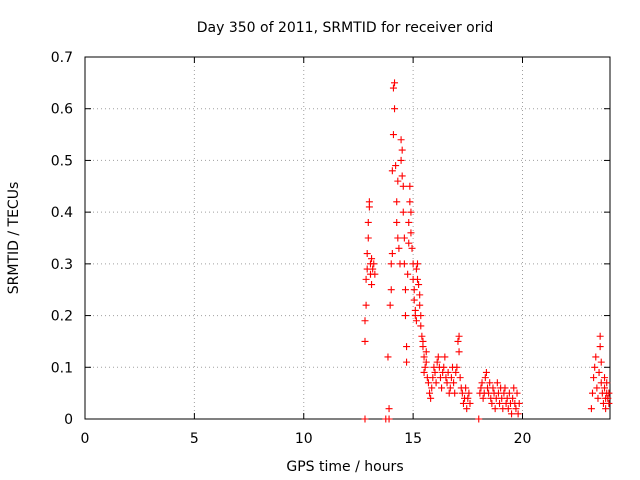 Image resolution: width=640 pixels, height=480 pixels. Describe the element at coordinates (194, 439) in the screenshot. I see `x-tick-label: 5` at that location.